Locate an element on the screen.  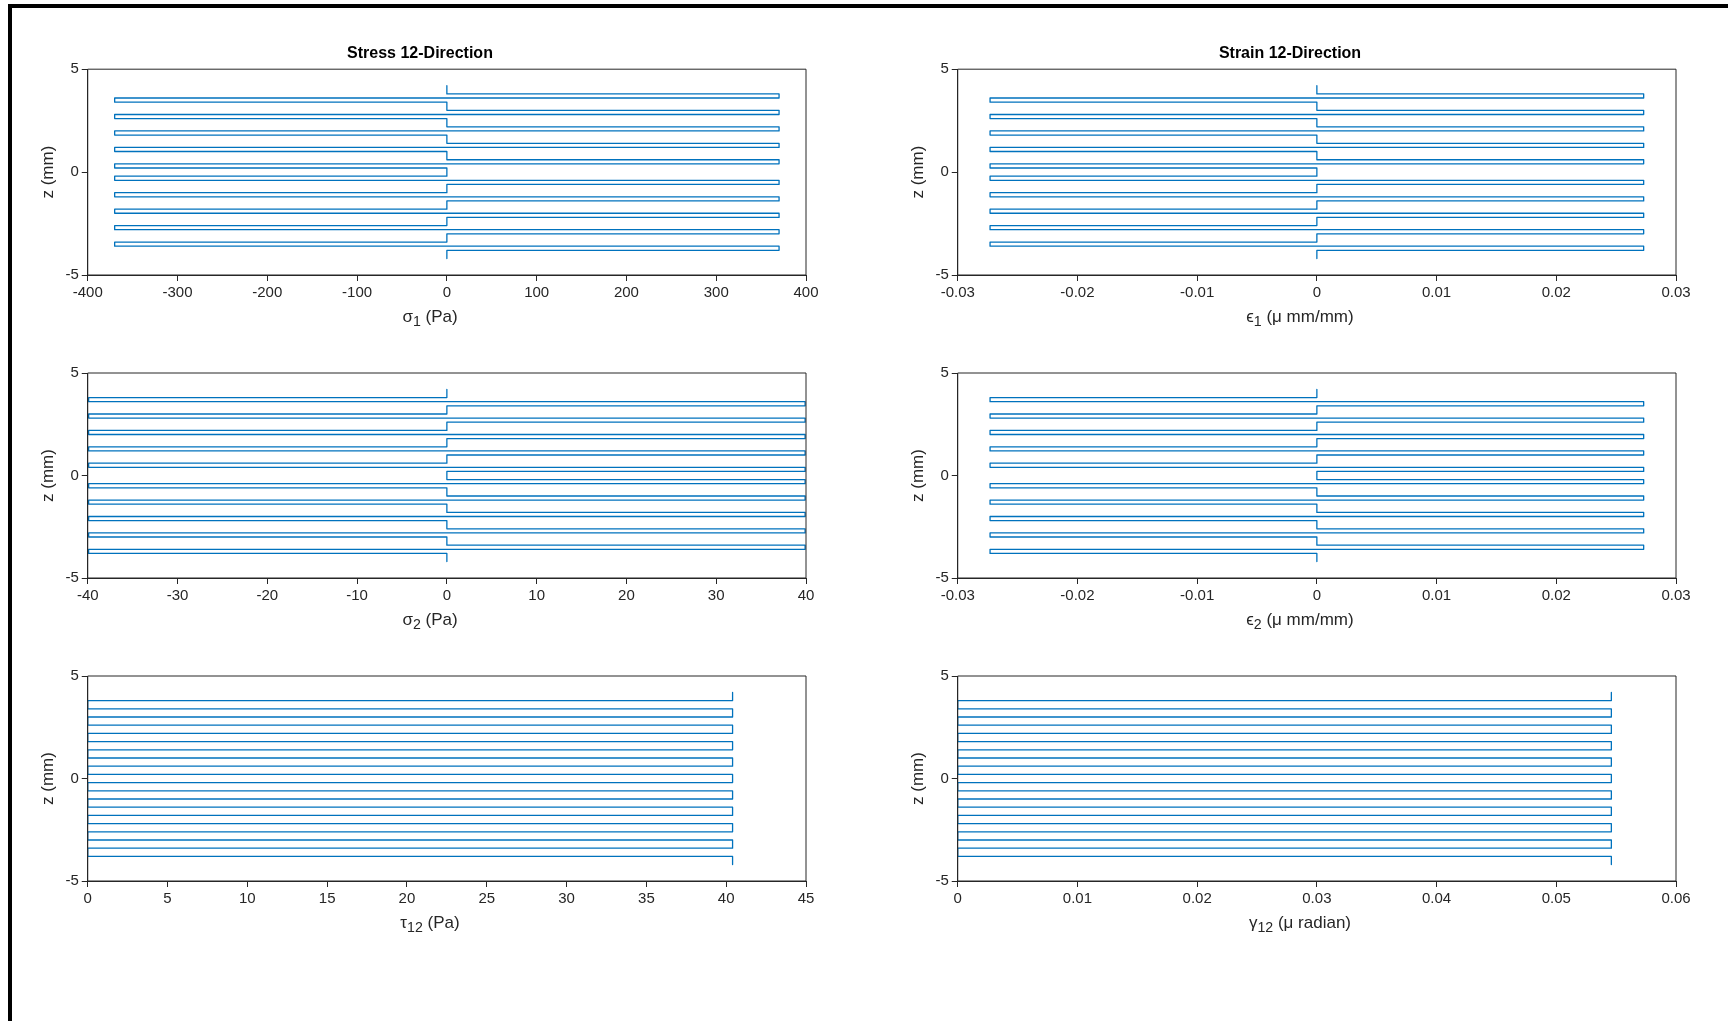
x-tick-label: 35 is located at coordinates (646, 898).